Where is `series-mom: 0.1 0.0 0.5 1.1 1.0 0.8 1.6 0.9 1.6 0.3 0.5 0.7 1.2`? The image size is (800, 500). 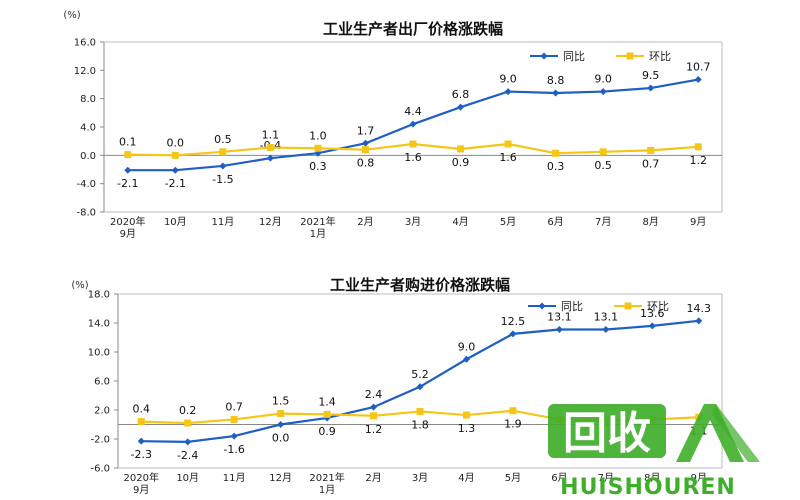
series-mom: 0.1 0.0 0.5 1.1 1.0 0.8 1.6 0.9 1.6 0.3 0.5 0.7 1.2 is located at coordinates (413, 151).